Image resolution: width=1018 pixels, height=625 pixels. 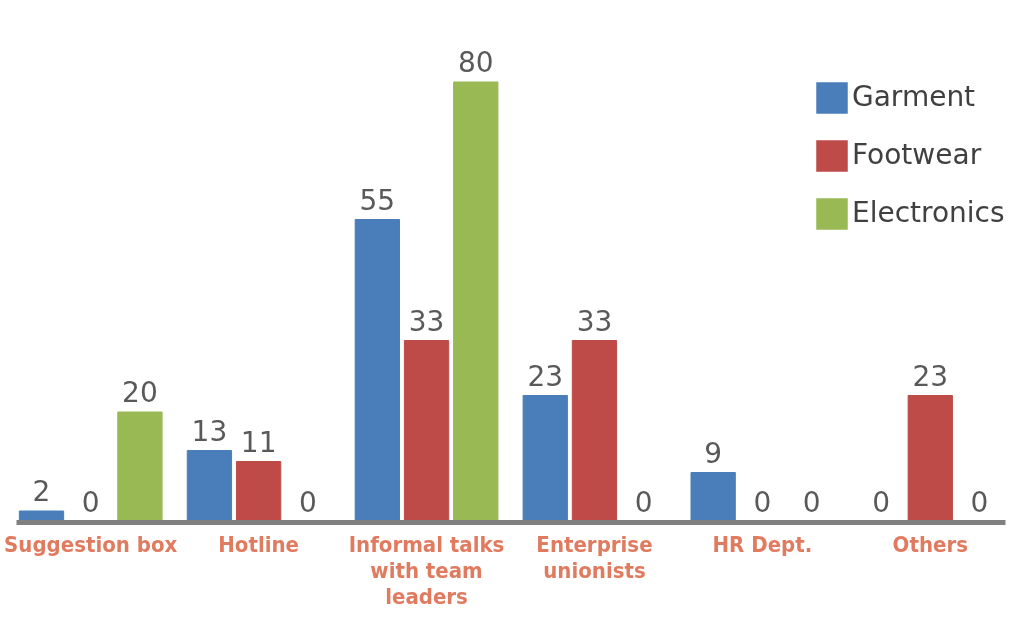 What do you see at coordinates (713, 453) in the screenshot?
I see `data-label: 9` at bounding box center [713, 453].